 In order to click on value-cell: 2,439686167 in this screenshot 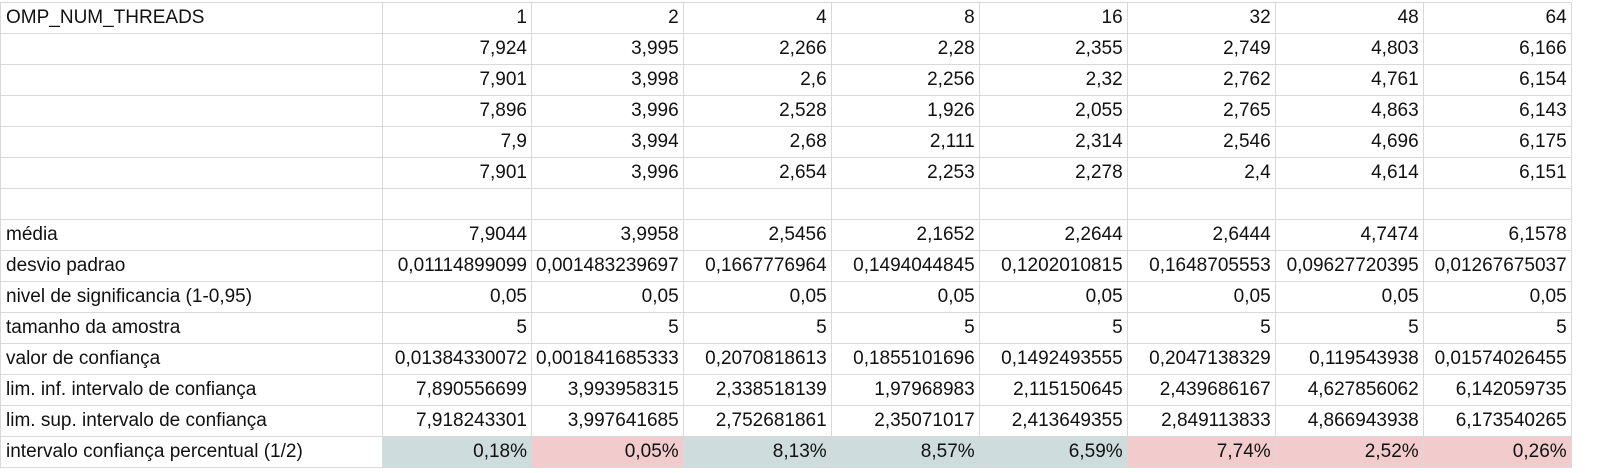, I will do `click(1201, 390)`.